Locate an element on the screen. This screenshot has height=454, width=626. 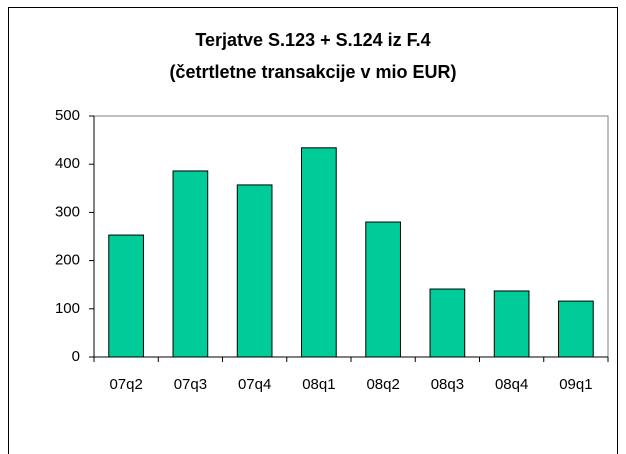
chart-title: Terjatve S.123 + S.124 iz F.4 is located at coordinates (312, 40).